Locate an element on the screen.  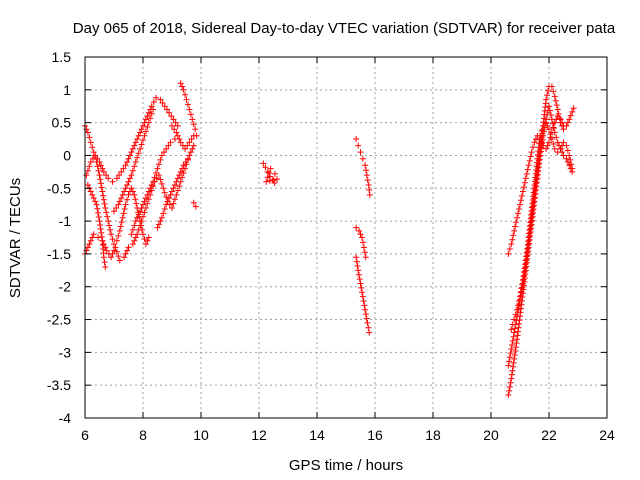
y-tick-label: 1.5 is located at coordinates (62, 57).